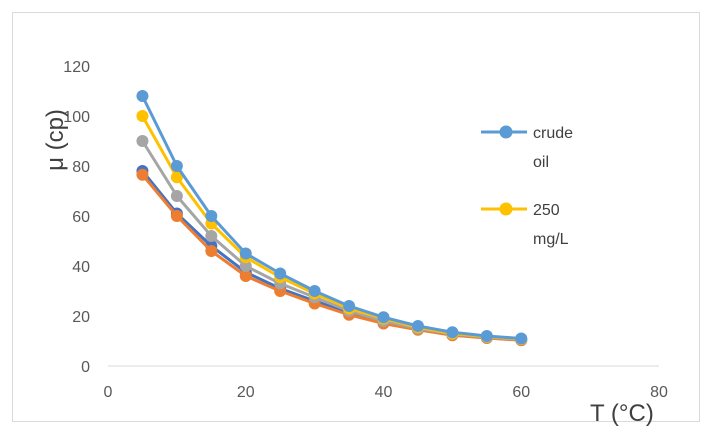  What do you see at coordinates (527, 186) in the screenshot?
I see `legend-layer: crude oil 250 mg/L` at bounding box center [527, 186].